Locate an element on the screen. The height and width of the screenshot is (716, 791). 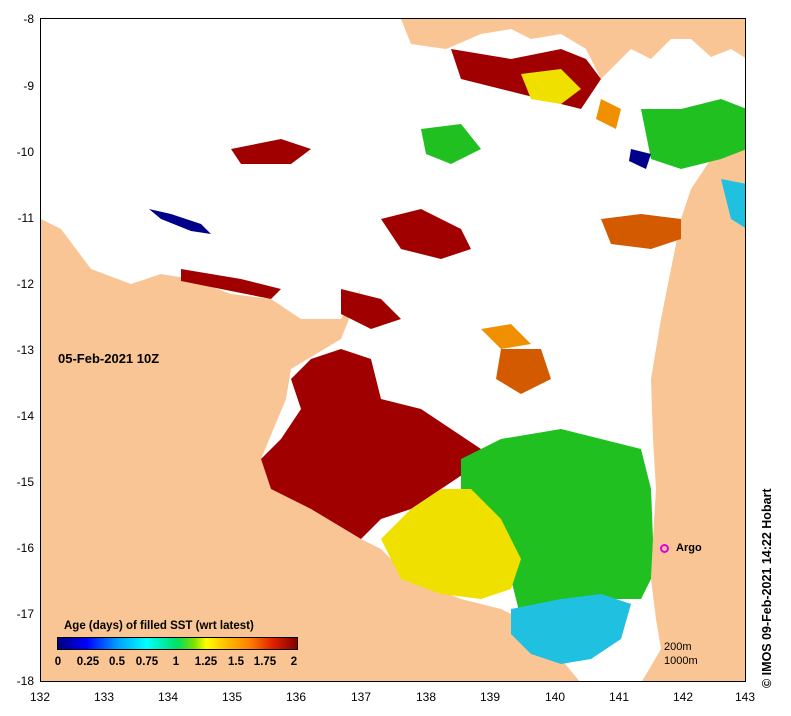
sst-age0-nw is located at coordinates (180, 221).